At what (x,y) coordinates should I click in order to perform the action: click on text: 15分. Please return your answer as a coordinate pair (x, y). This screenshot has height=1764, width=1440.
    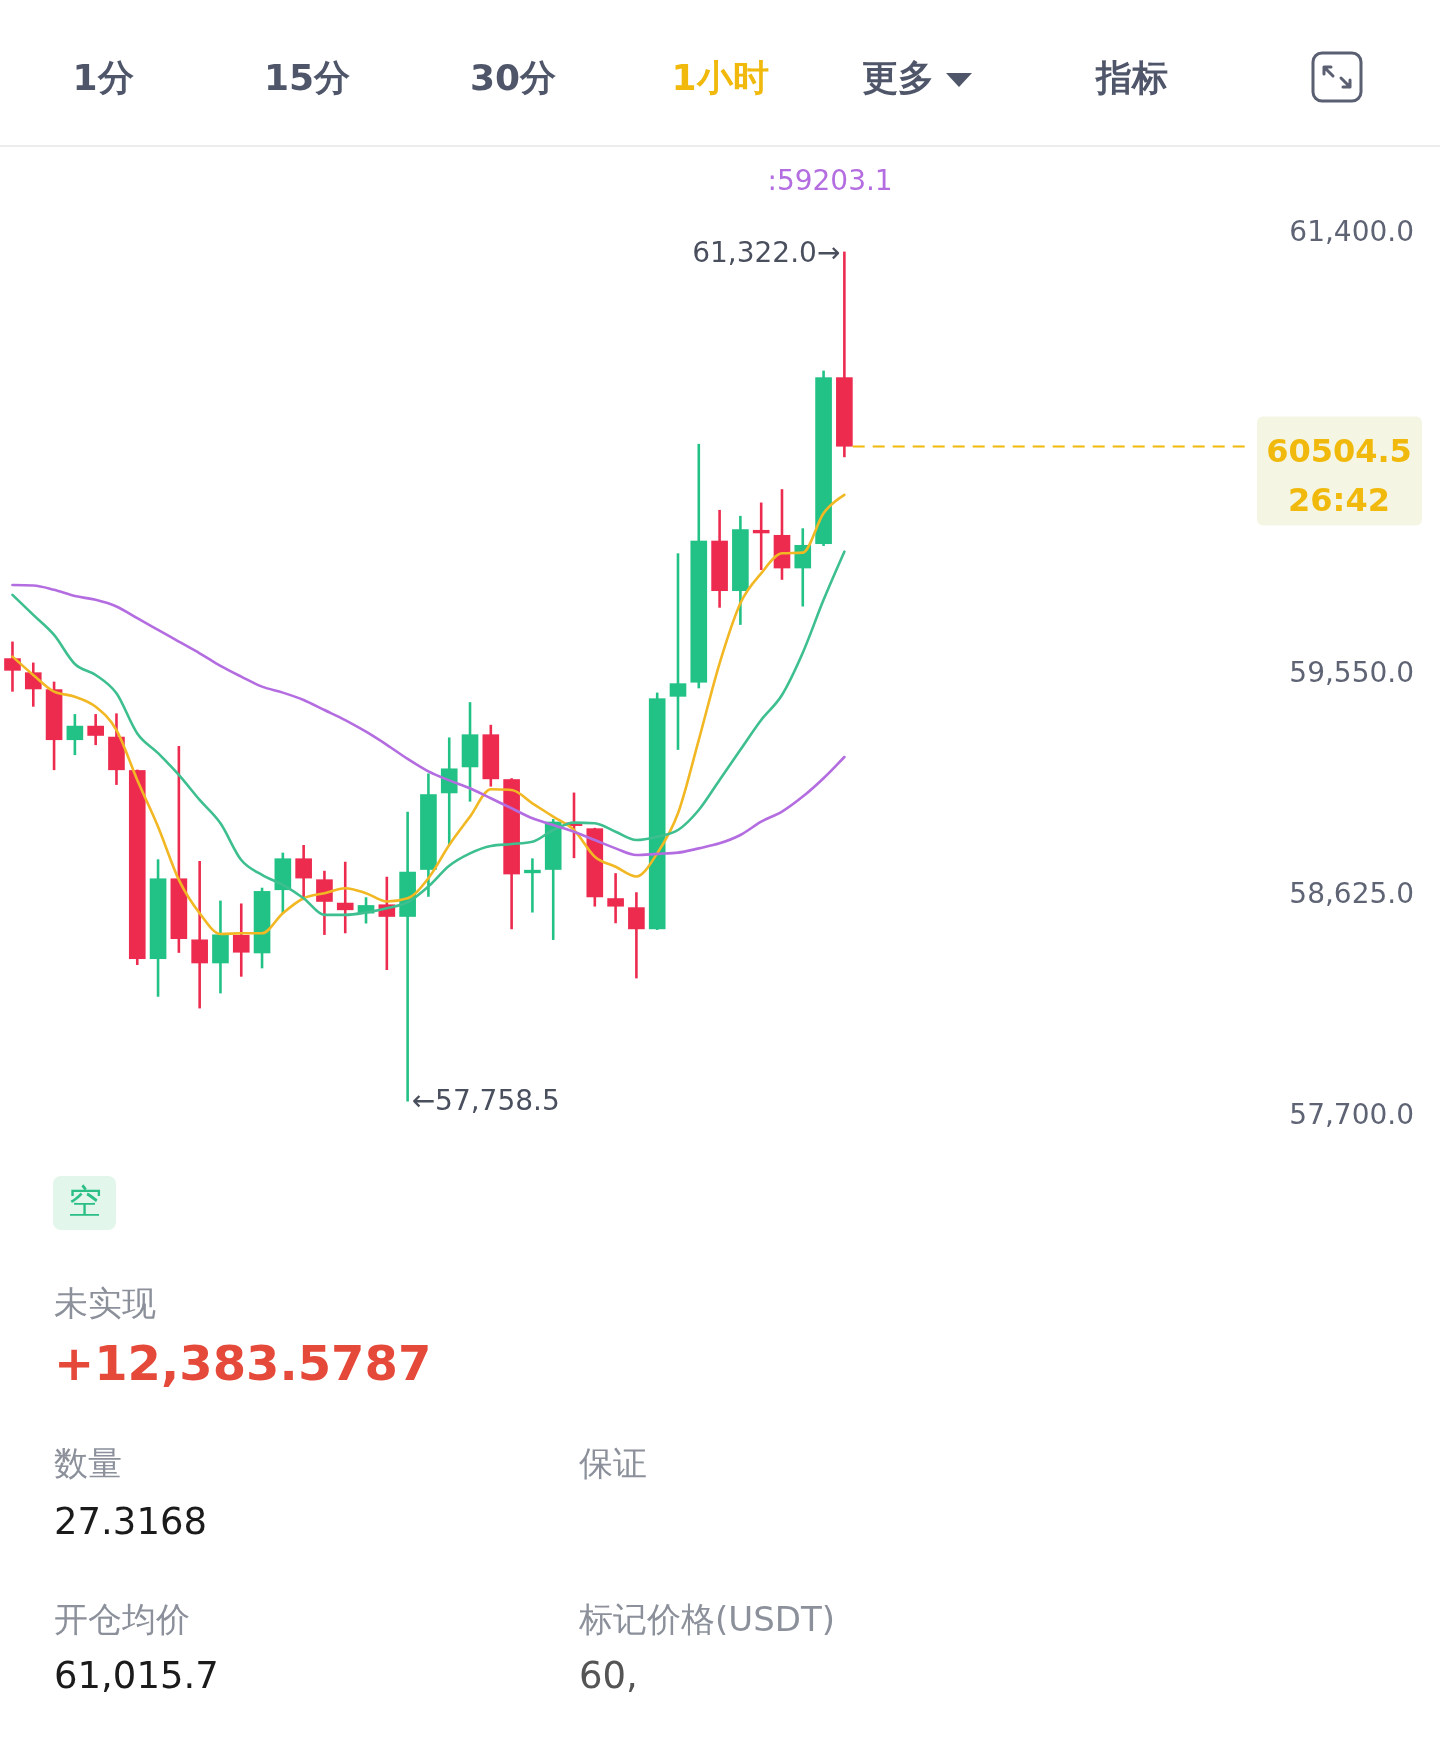
    Looking at the image, I should click on (307, 77).